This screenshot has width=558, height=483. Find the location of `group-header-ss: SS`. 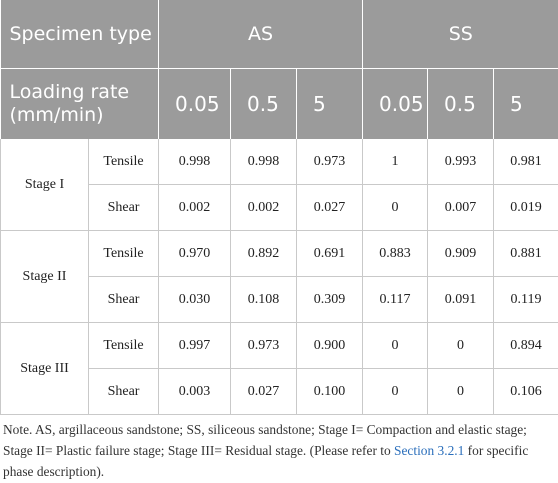

group-header-ss: SS is located at coordinates (460, 34).